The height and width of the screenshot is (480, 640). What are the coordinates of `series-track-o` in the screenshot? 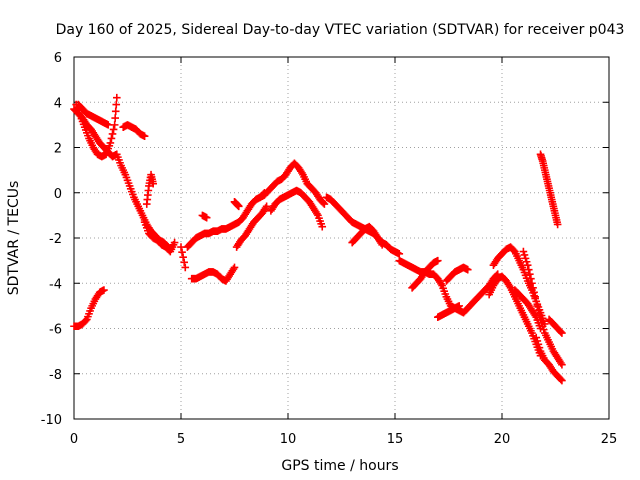 It's located at (297, 208).